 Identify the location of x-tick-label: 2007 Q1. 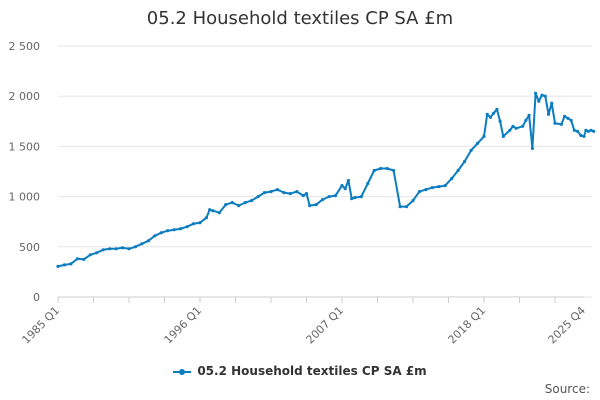
(325, 325).